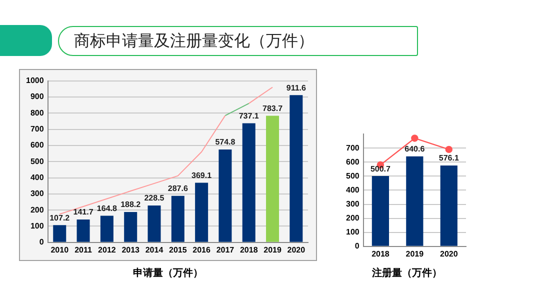 This screenshot has height=307, width=554. I want to click on x-tick-label: 2012, so click(107, 249).